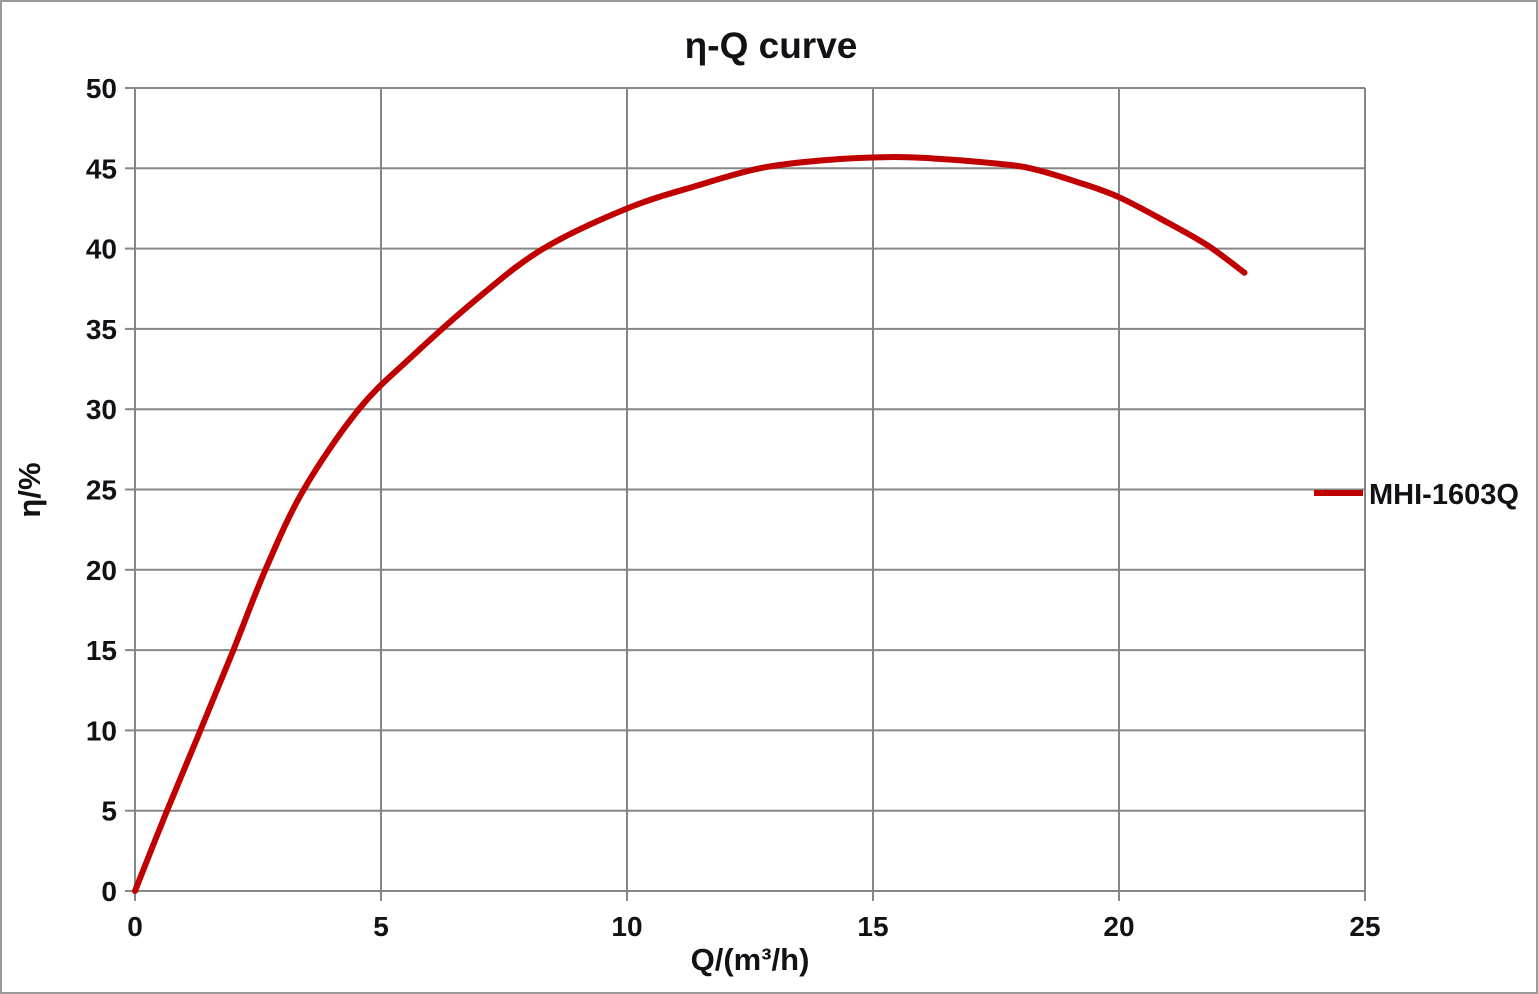 This screenshot has width=1538, height=994. What do you see at coordinates (109, 811) in the screenshot?
I see `y-tick-label: 5` at bounding box center [109, 811].